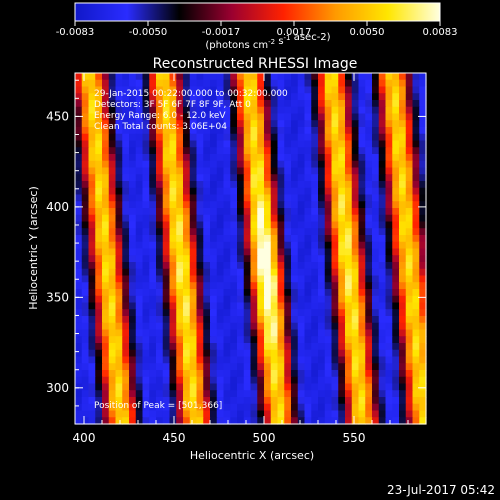 Image resolution: width=500 pixels, height=500 pixels. Describe the element at coordinates (257, 12) in the screenshot. I see `colorbar` at that location.